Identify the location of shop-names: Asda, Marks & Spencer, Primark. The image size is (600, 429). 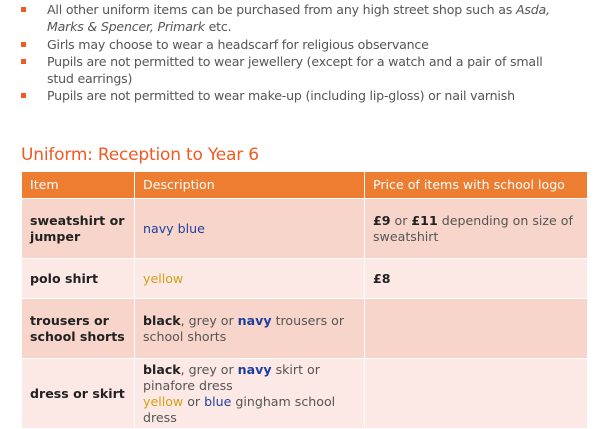
(298, 18).